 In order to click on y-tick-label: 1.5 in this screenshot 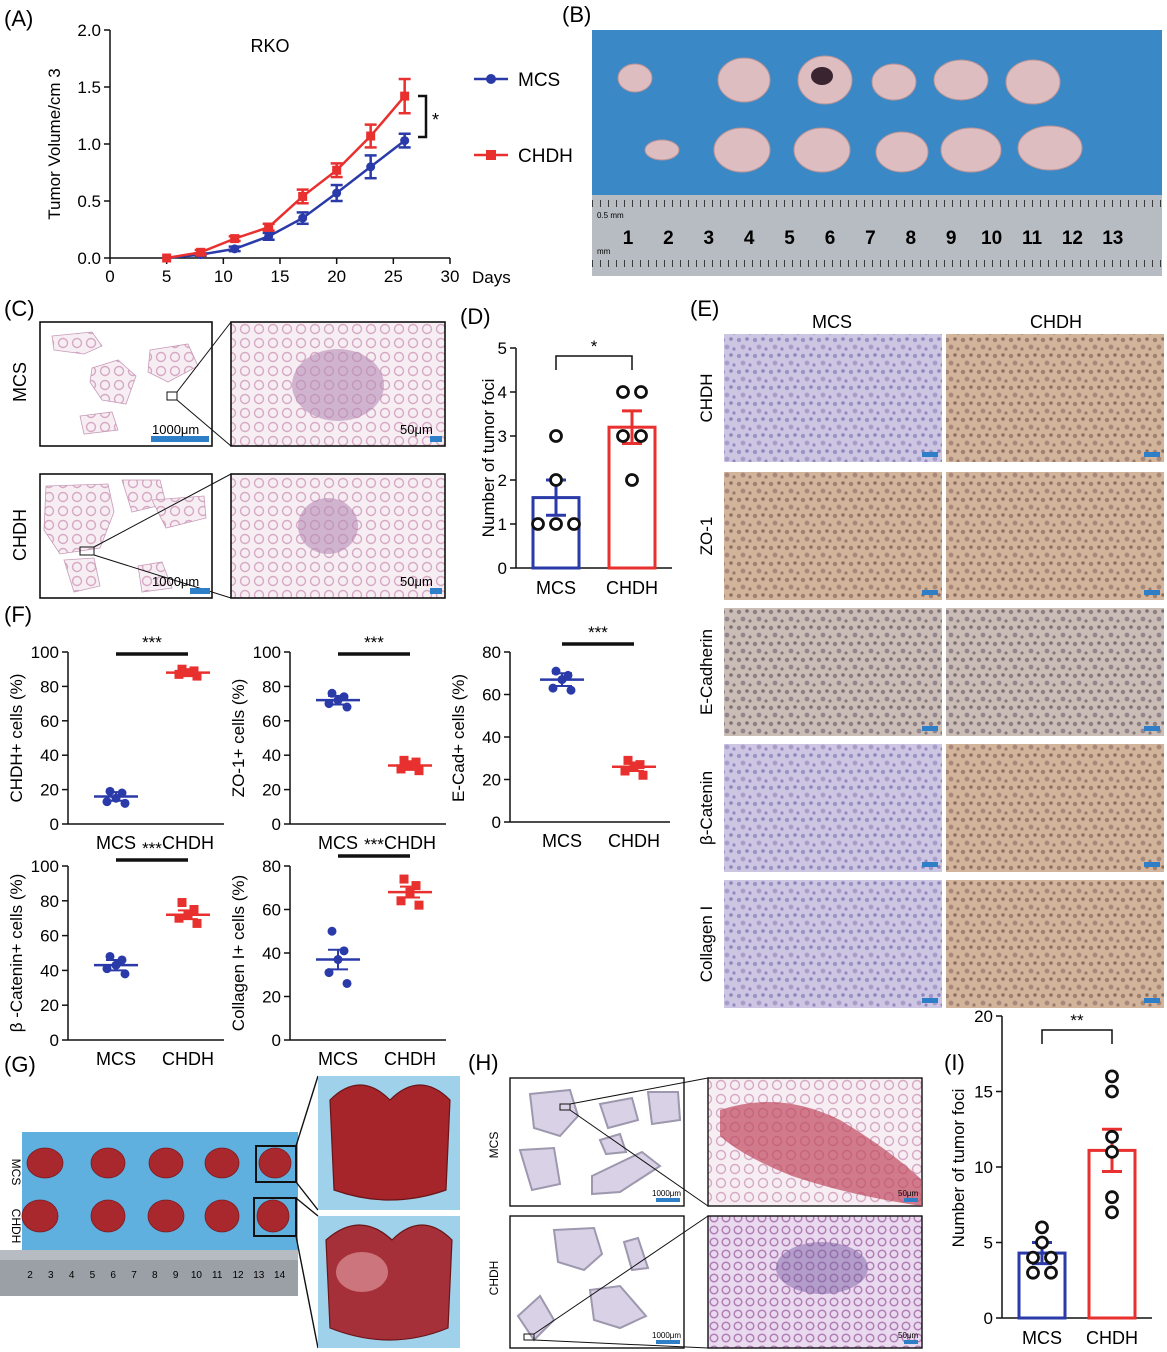, I will do `click(89, 87)`.